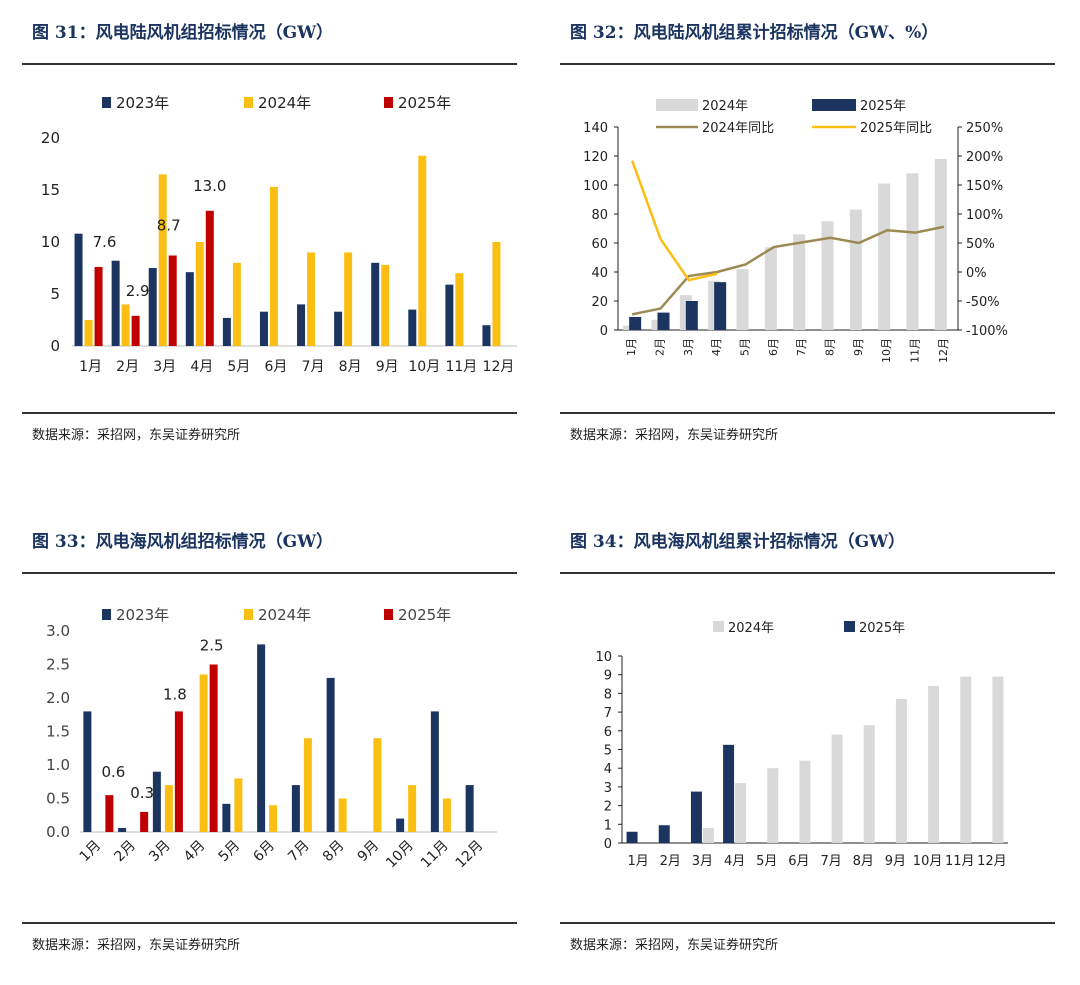 This screenshot has width=1080, height=985. Describe the element at coordinates (608, 825) in the screenshot. I see `y-tick-label: 1` at that location.